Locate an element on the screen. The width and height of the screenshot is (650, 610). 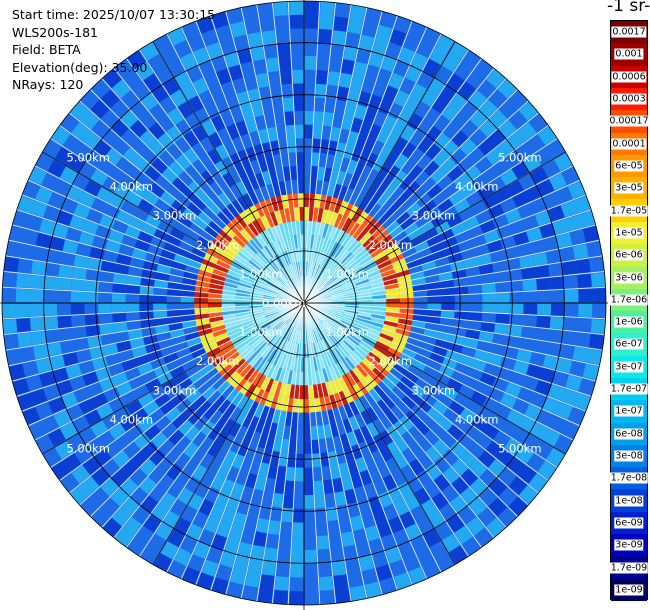
start-time-text: Start time: 2025/10/07 13:30:15 is located at coordinates (114, 14).